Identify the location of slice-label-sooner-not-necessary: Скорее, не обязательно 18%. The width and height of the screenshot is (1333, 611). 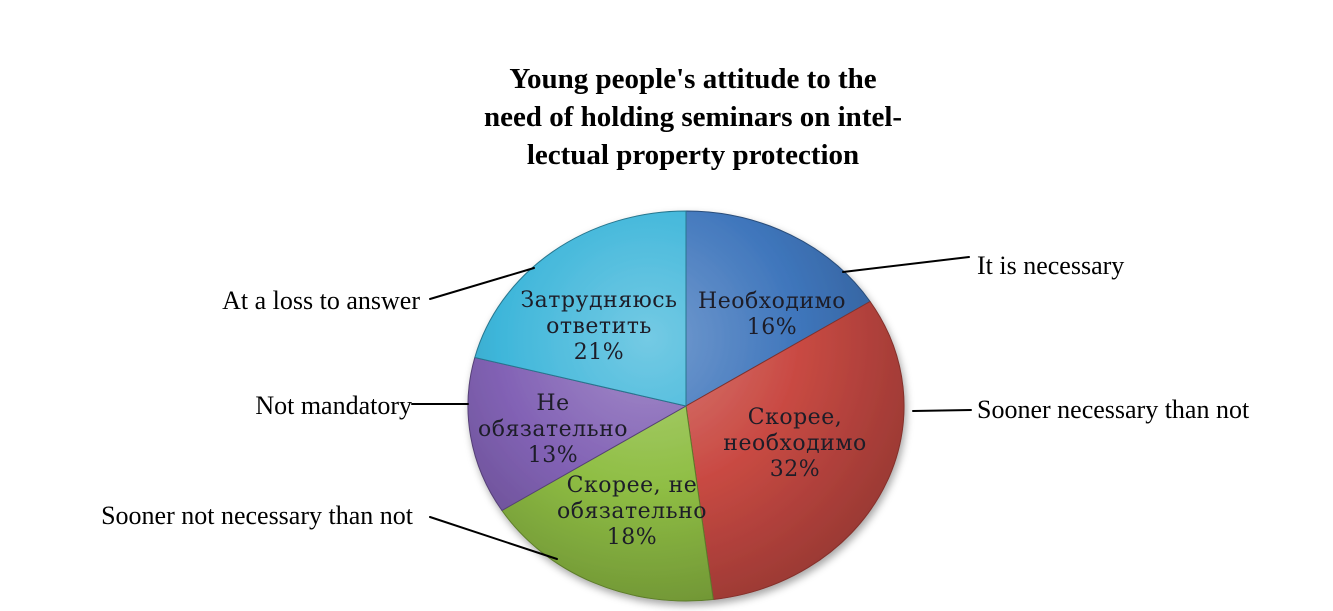
(632, 512).